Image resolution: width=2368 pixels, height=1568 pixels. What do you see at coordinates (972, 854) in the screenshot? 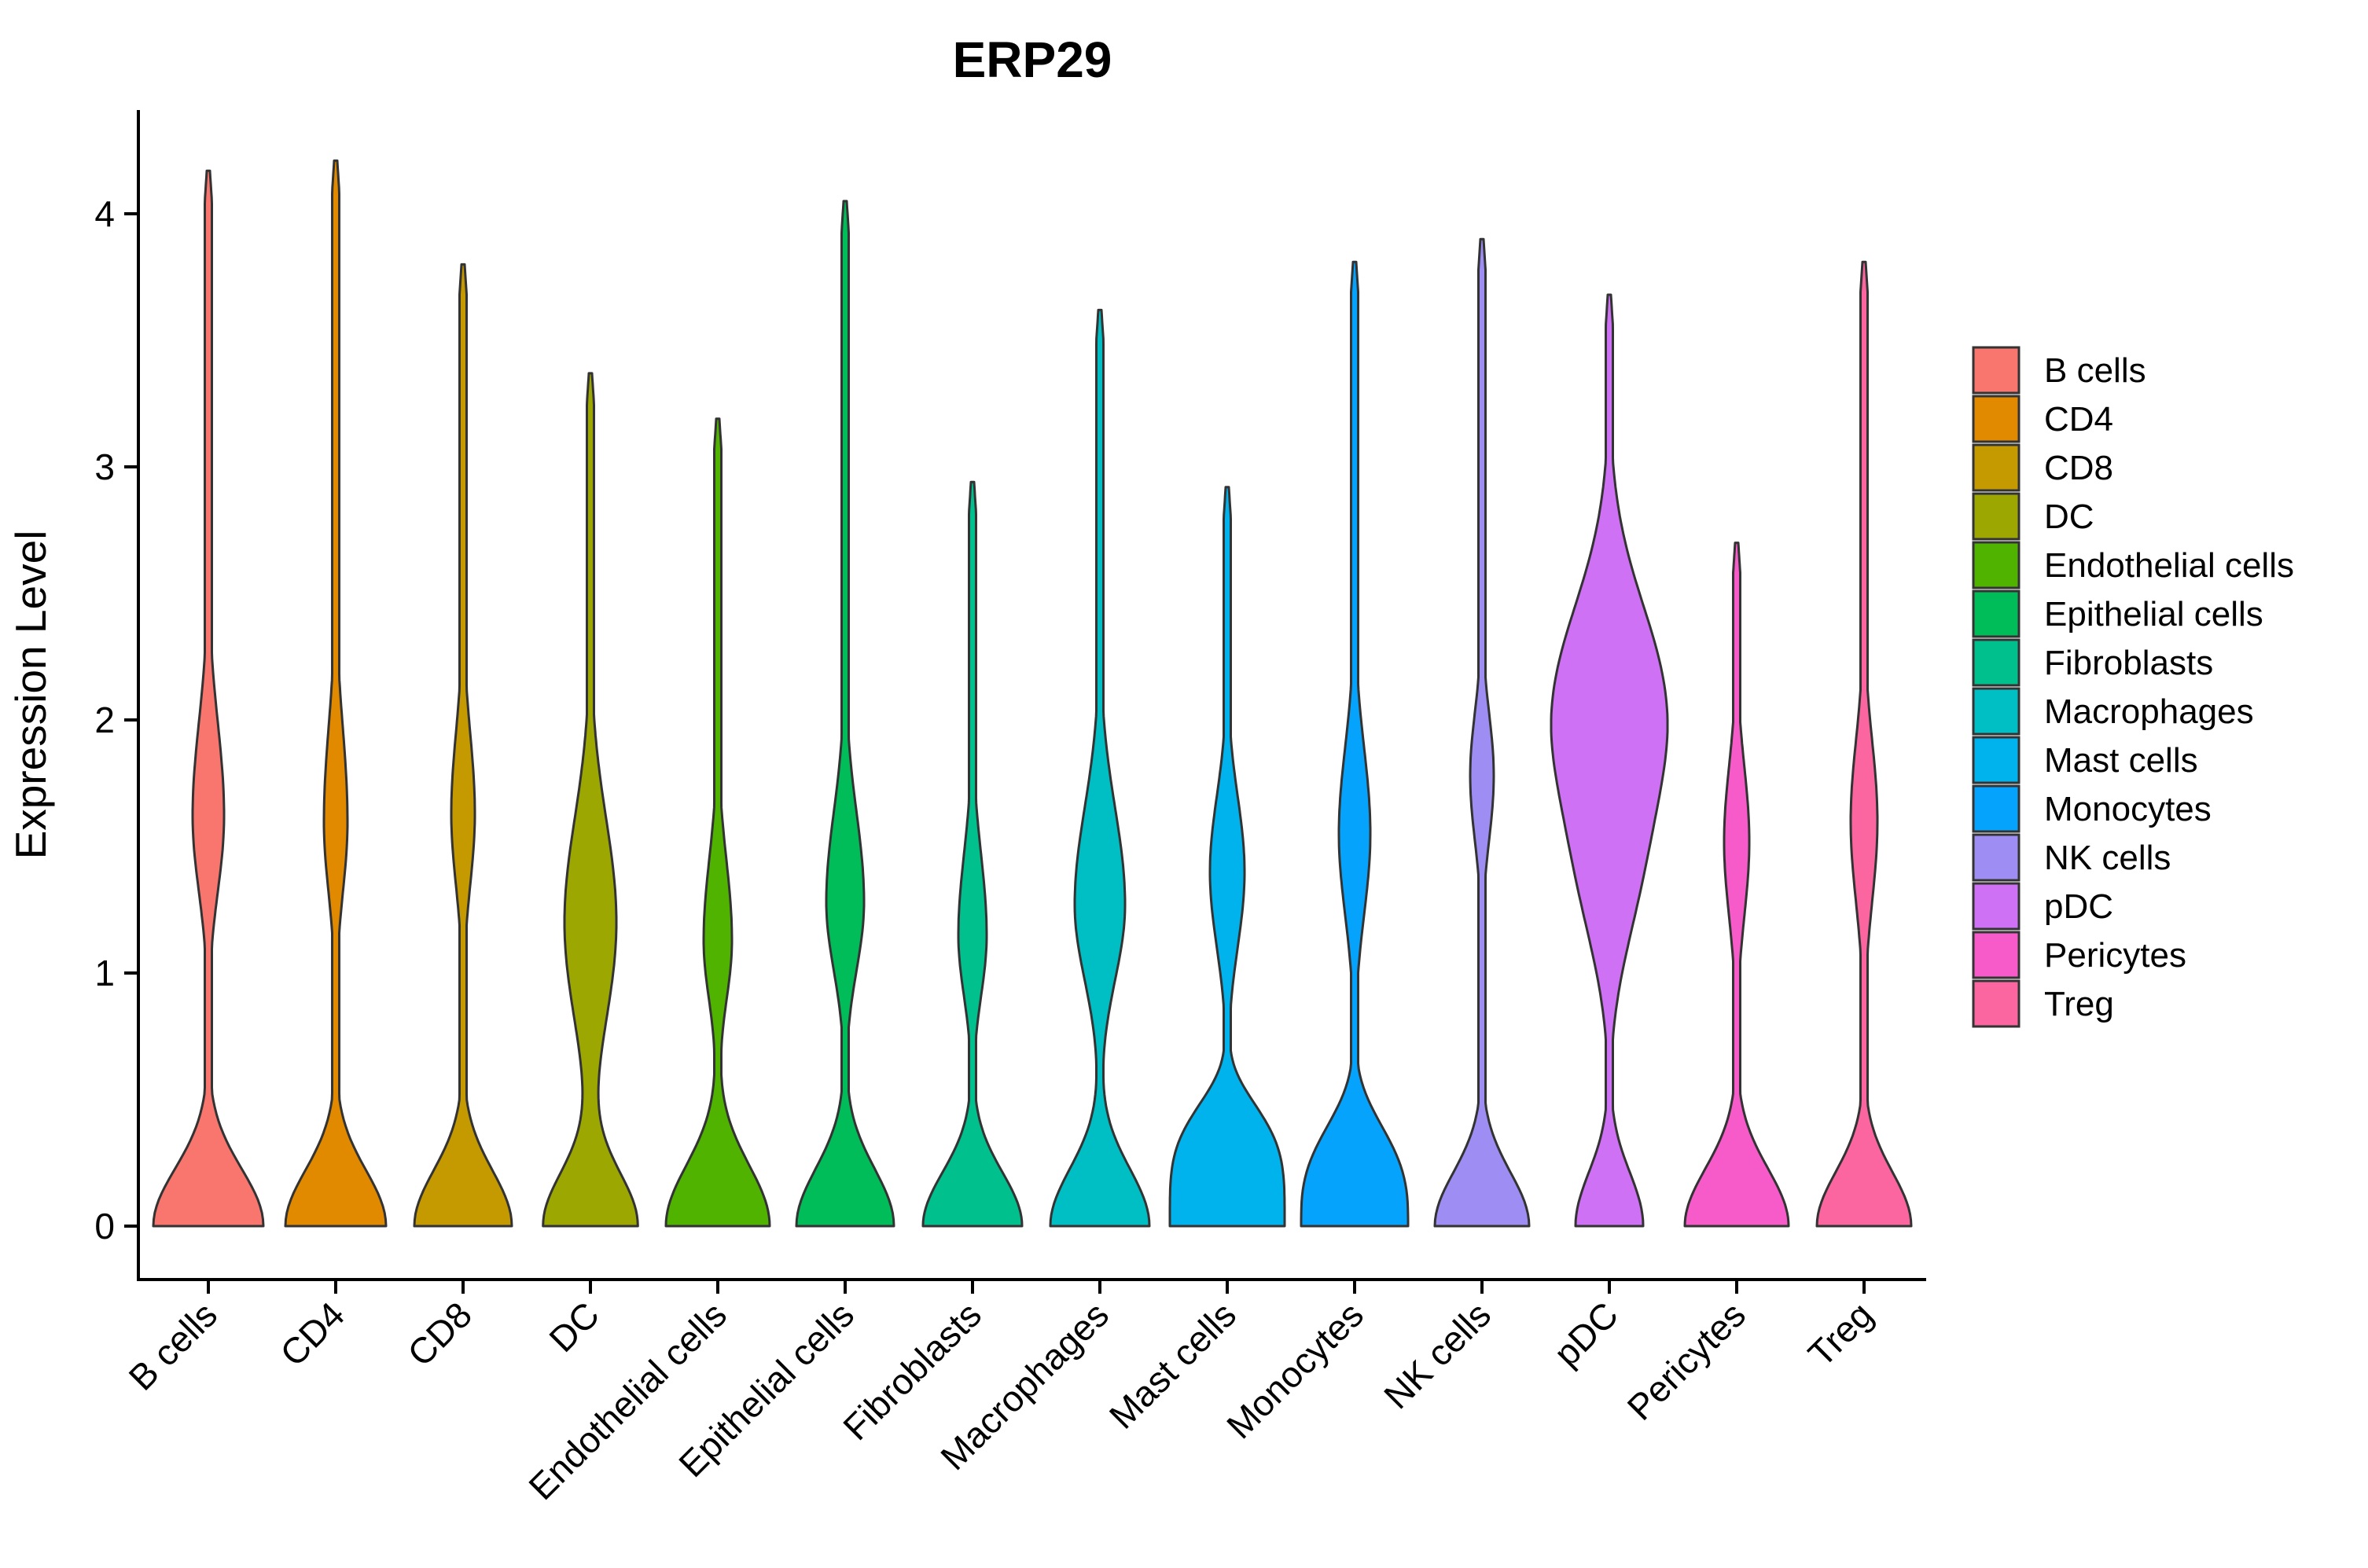
I see `violin-fibroblasts` at bounding box center [972, 854].